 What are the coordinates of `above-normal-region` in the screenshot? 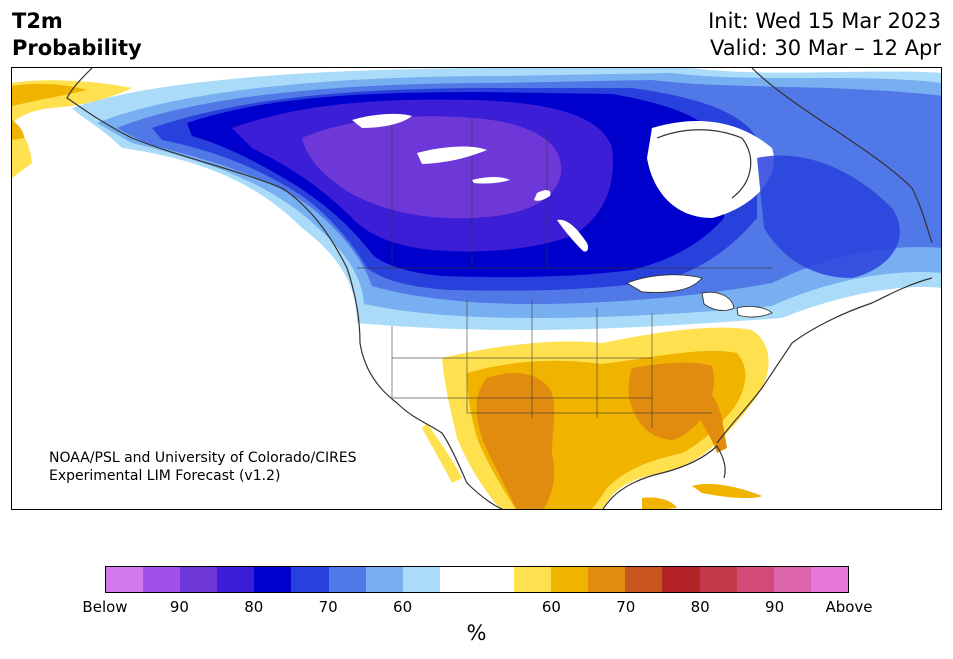 It's located at (595, 418).